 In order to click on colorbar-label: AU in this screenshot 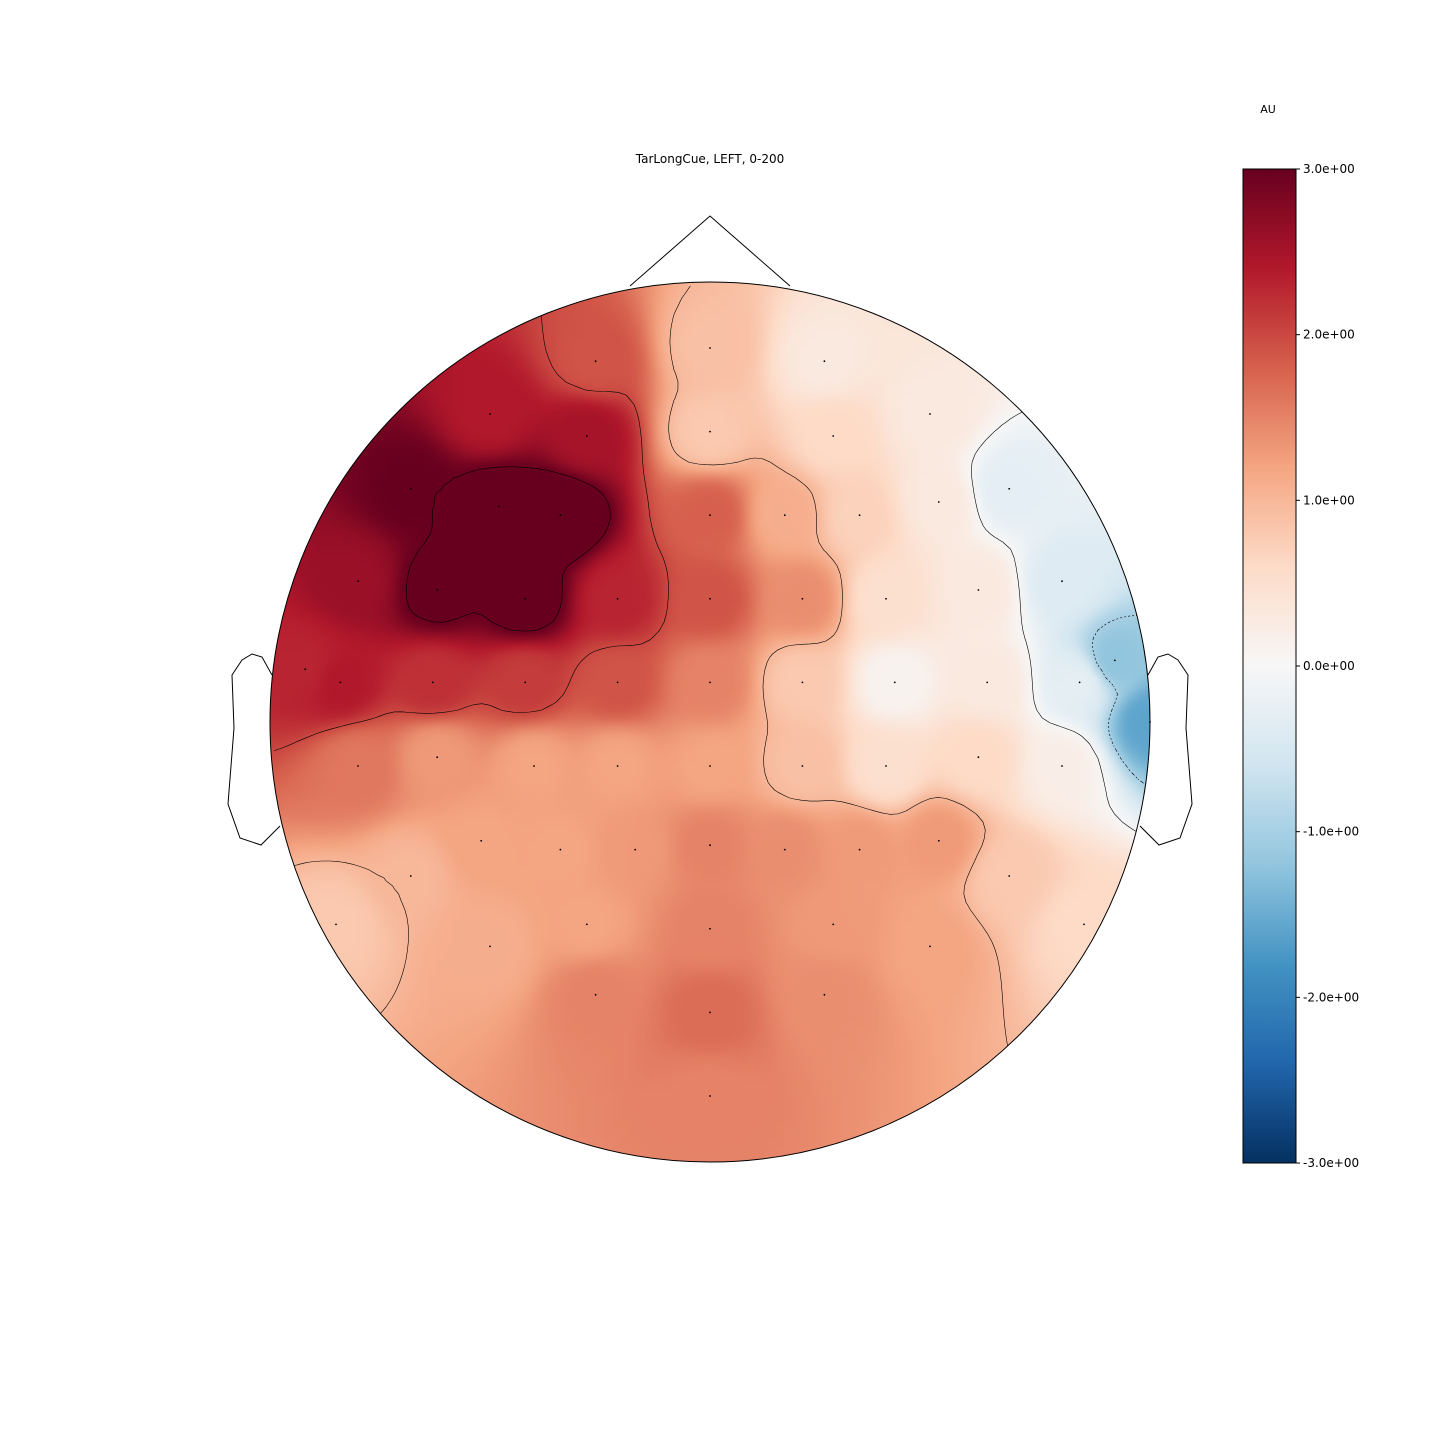, I will do `click(1268, 109)`.